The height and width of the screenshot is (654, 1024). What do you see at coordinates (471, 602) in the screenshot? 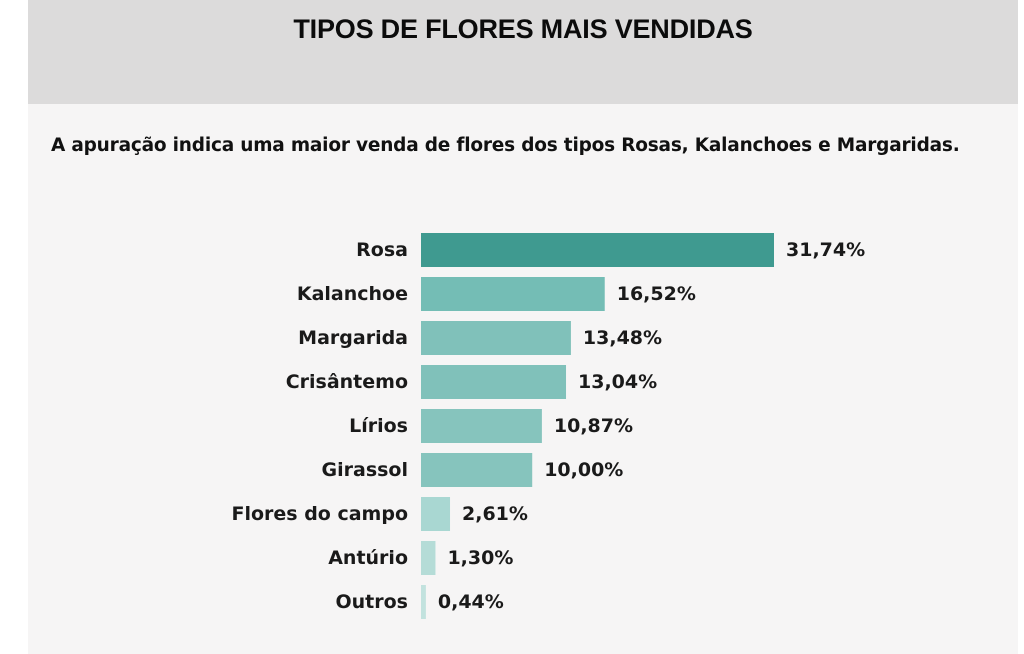
I see `value-label: 0,44%` at bounding box center [471, 602].